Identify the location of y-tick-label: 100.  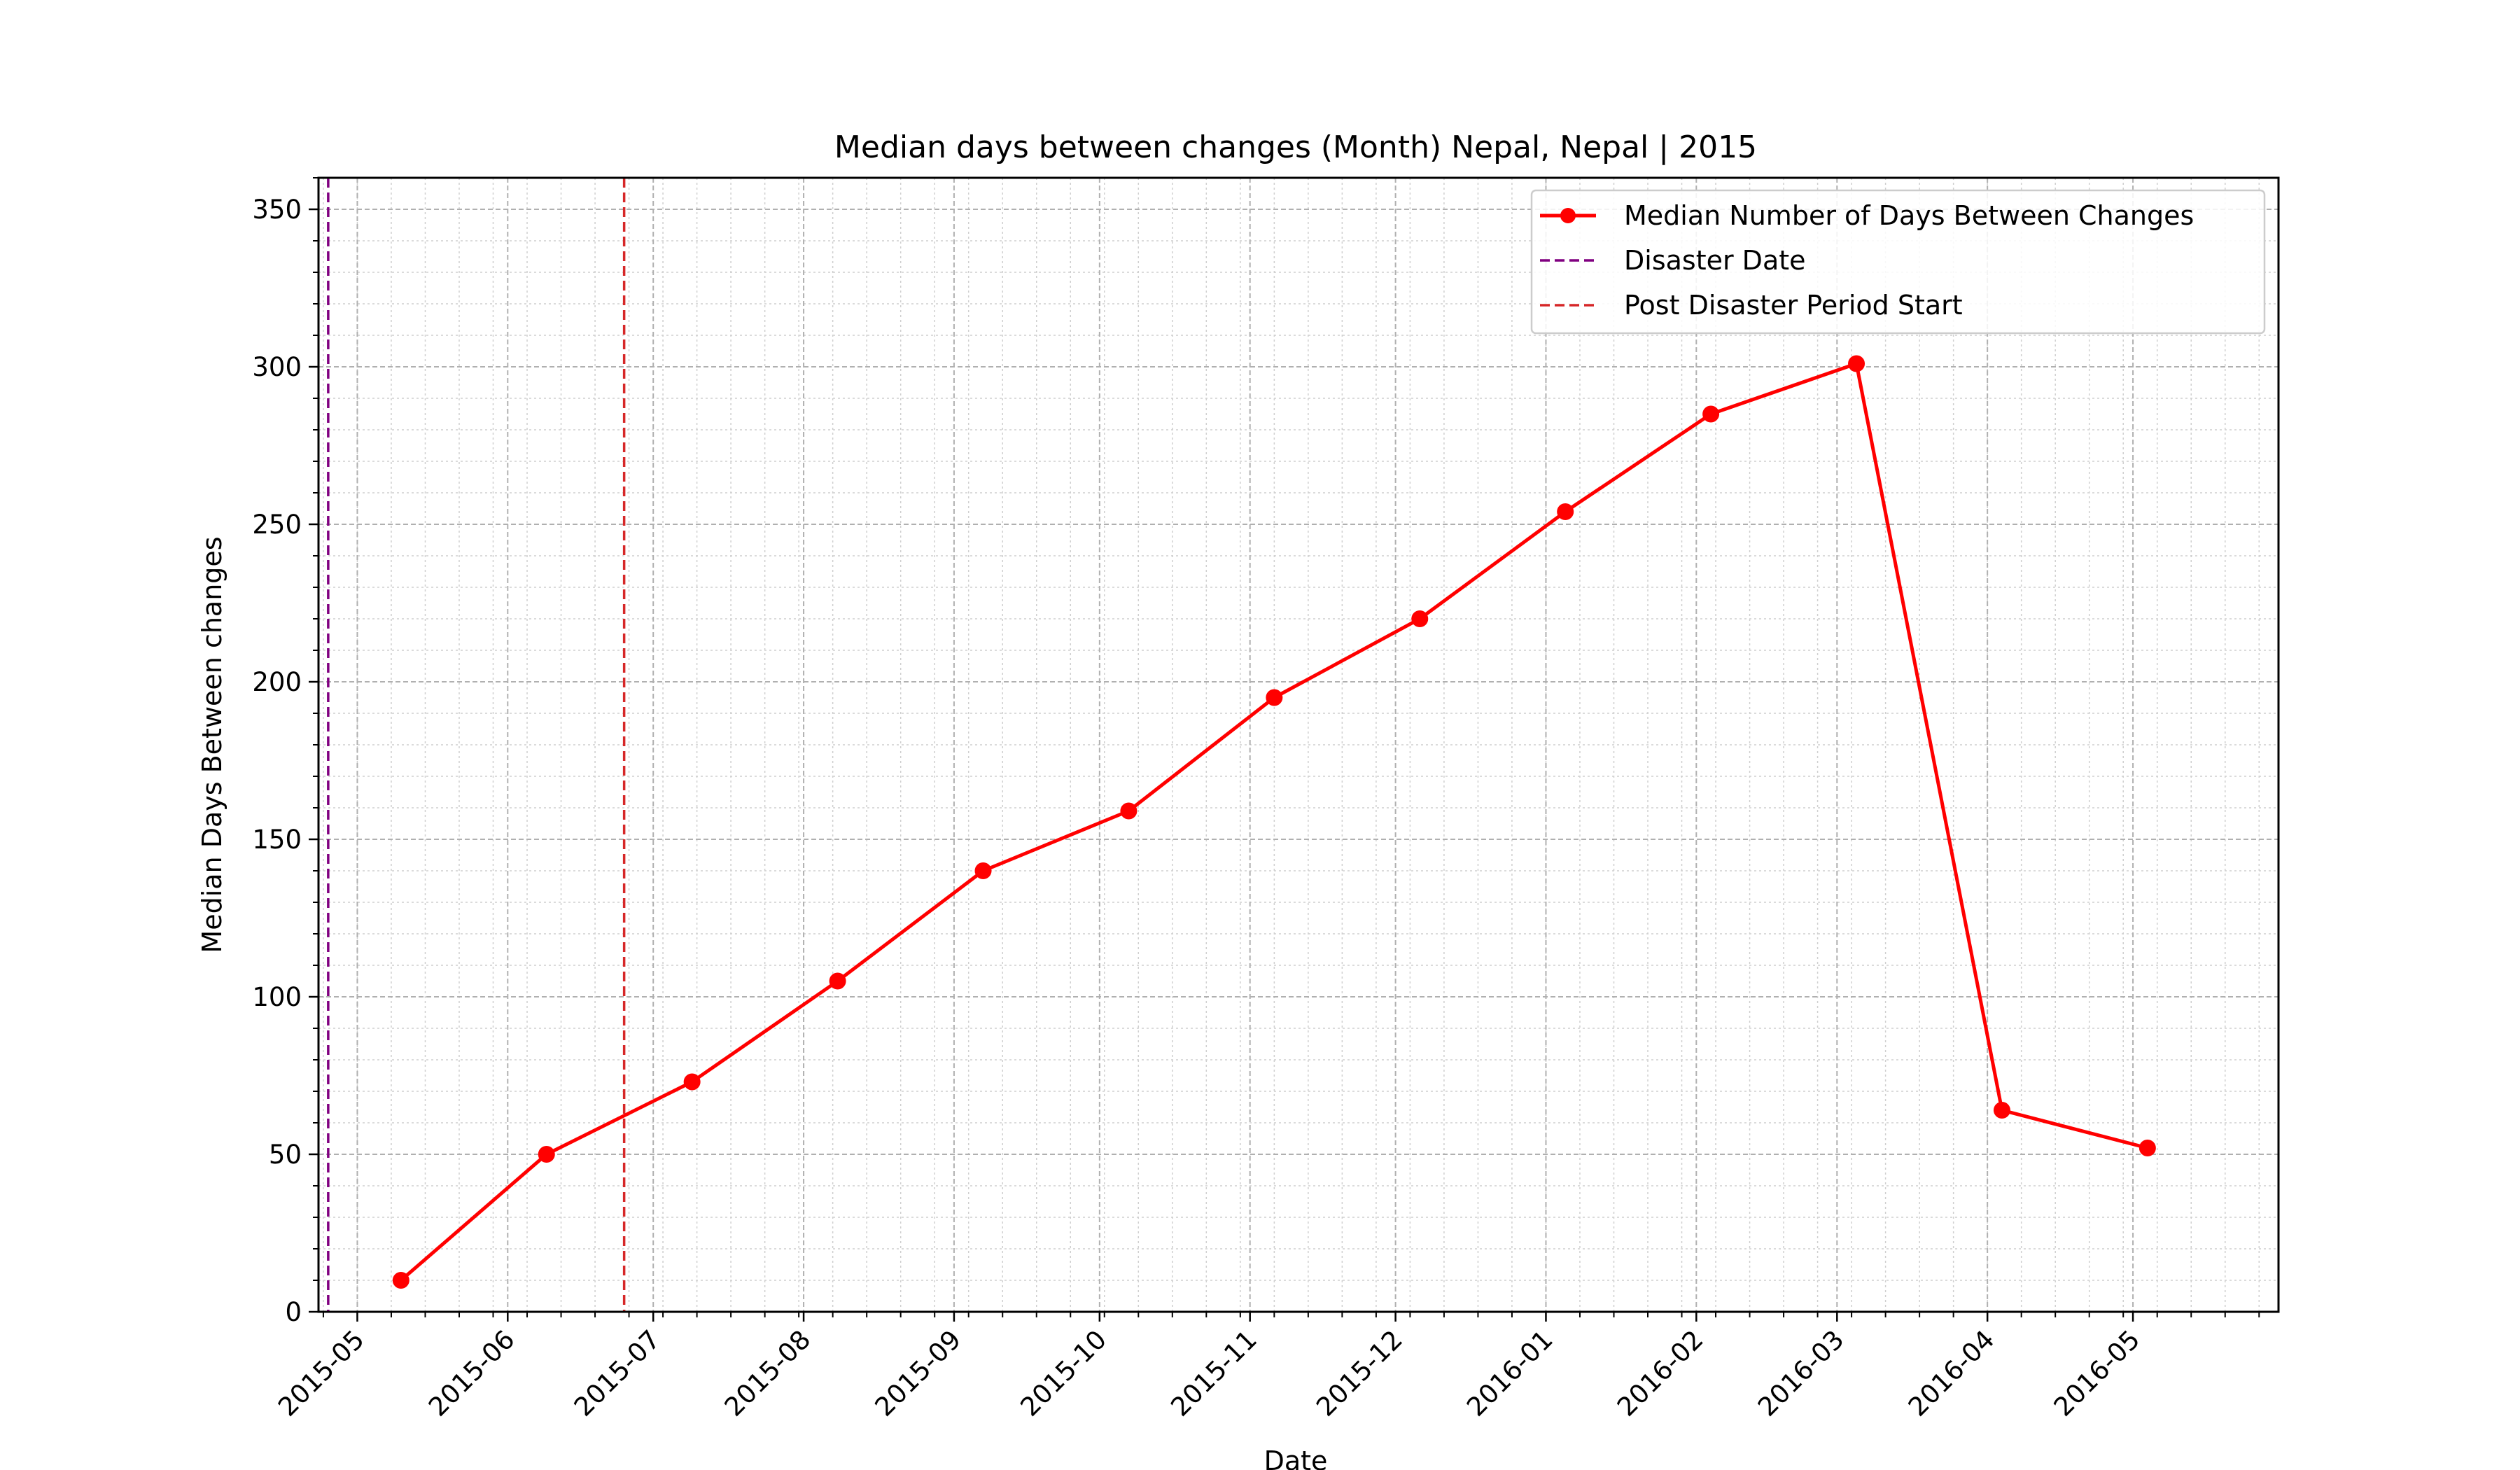
(277, 997).